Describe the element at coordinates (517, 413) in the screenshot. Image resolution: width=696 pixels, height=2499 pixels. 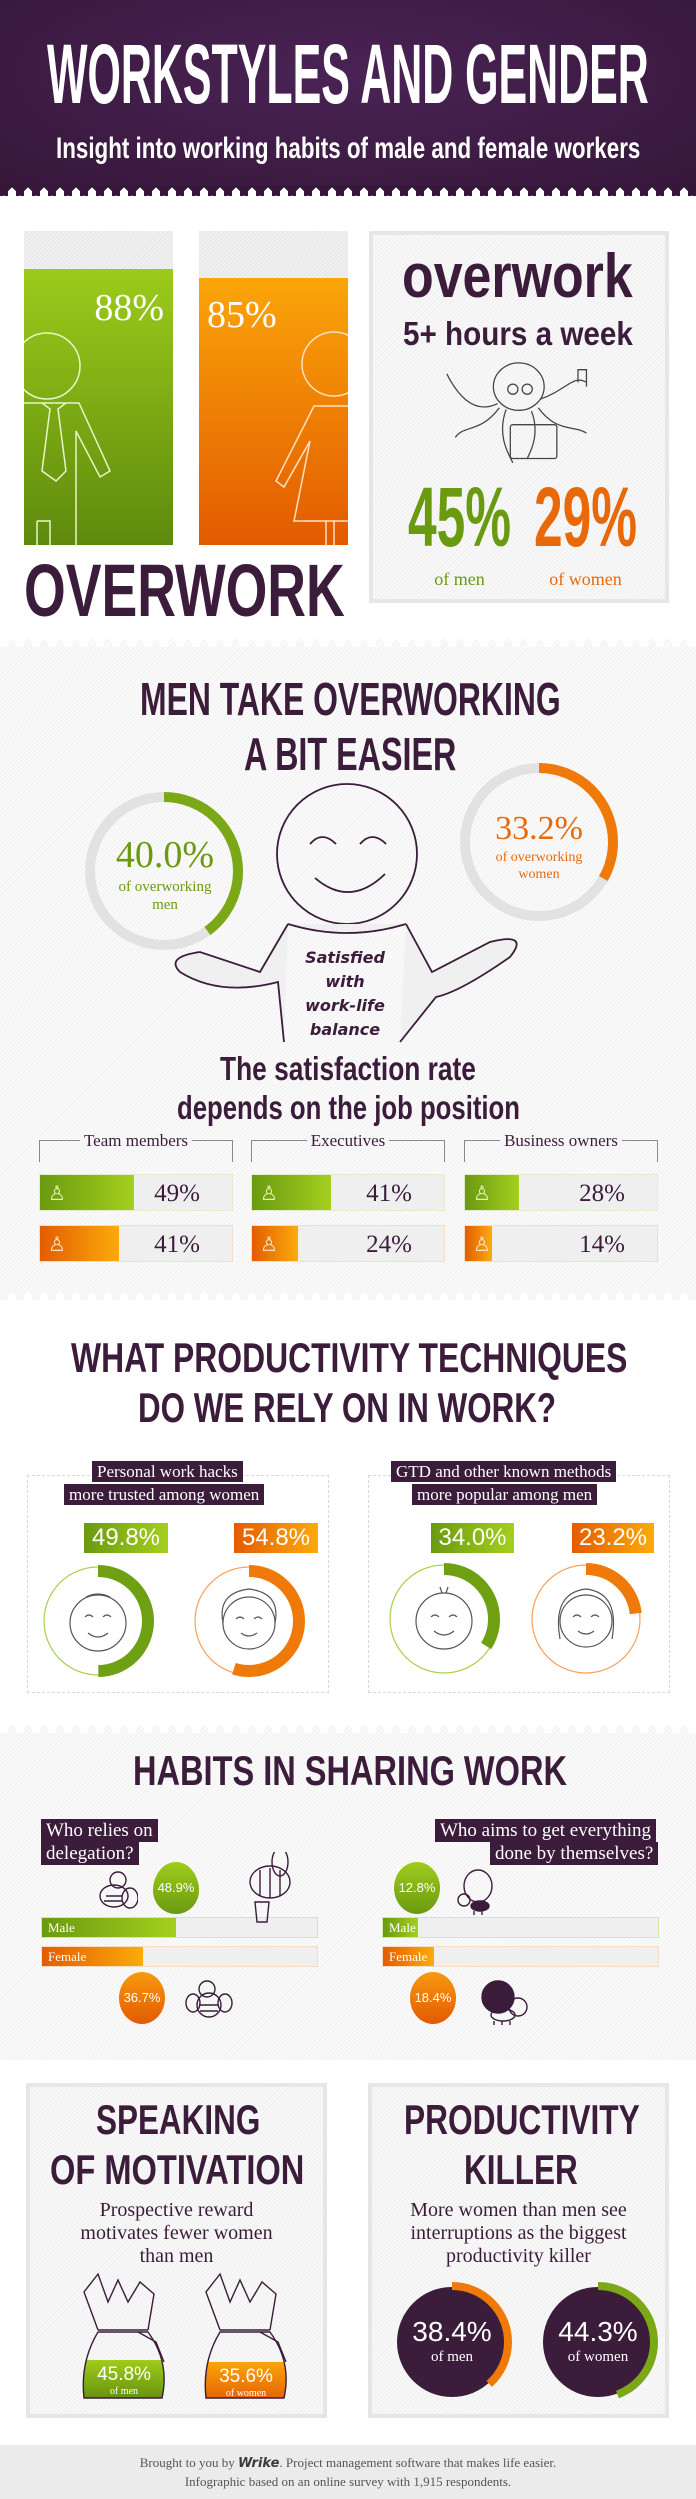
I see `octopus-illustration-icon` at that location.